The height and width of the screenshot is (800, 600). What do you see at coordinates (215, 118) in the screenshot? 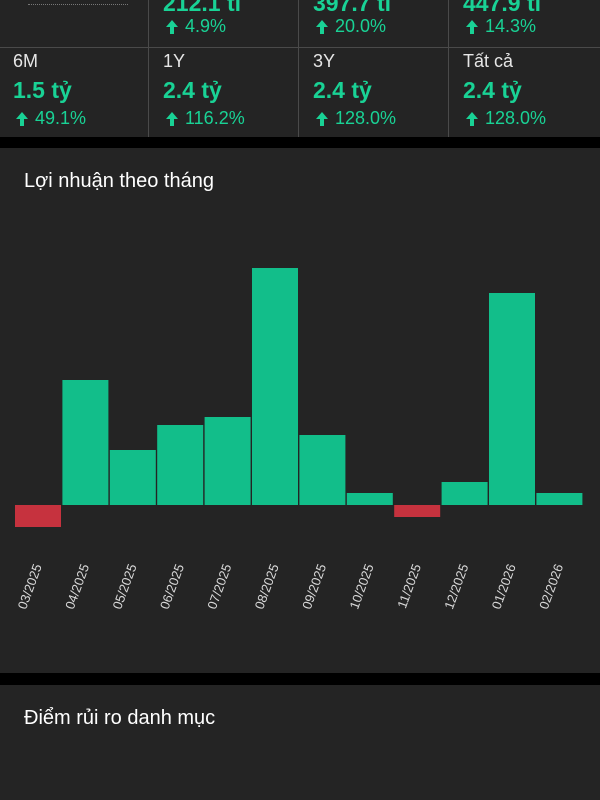
I see `stat-pct: 116.2%` at bounding box center [215, 118].